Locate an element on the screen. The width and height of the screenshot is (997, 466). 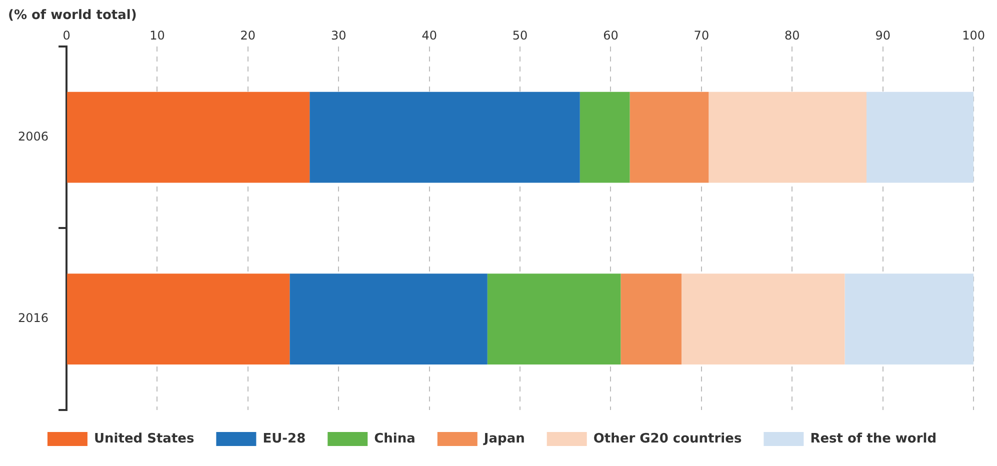
x-tick-label: 20 is located at coordinates (248, 35).